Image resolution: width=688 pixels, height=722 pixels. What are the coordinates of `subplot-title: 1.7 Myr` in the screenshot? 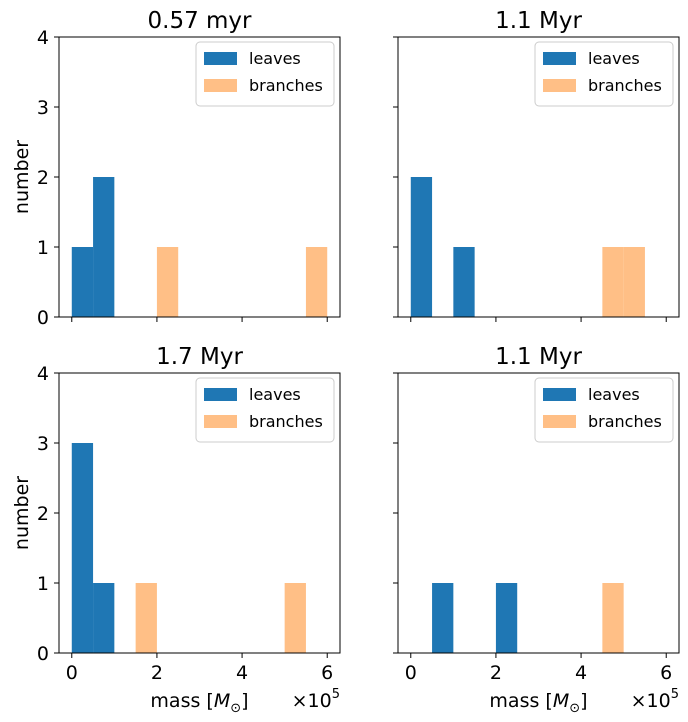 It's located at (199, 357).